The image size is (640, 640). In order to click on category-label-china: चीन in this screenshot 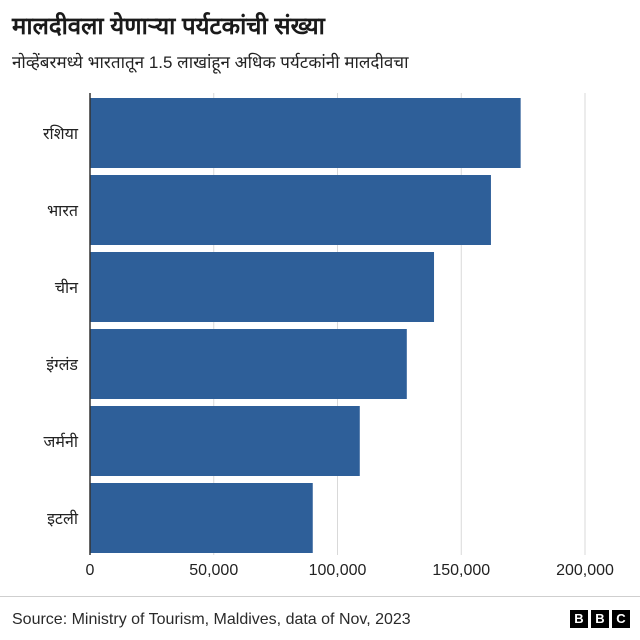, I will do `click(67, 287)`.